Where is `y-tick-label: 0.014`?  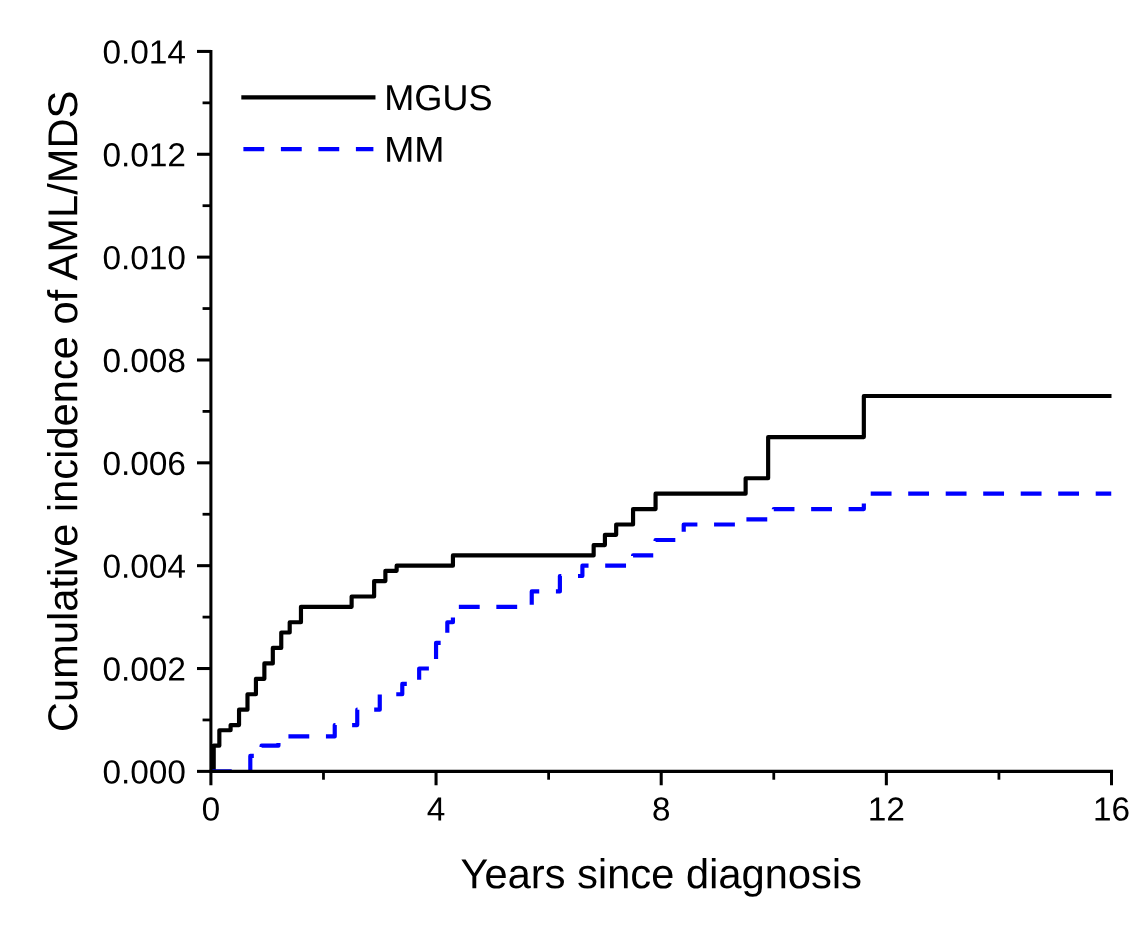 y-tick-label: 0.014 is located at coordinates (144, 52).